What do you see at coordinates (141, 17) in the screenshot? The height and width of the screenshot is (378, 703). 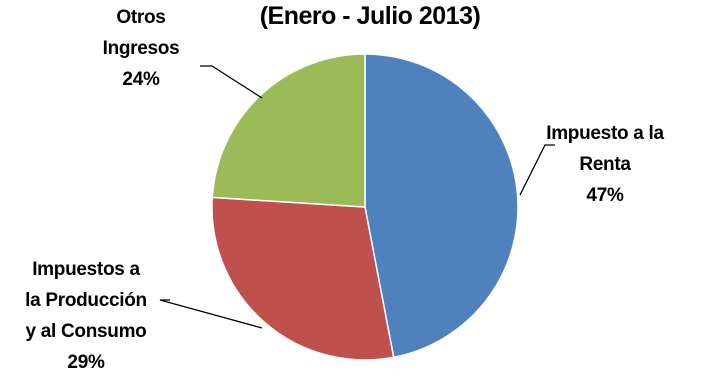 I see `slice-label-line: Otros` at bounding box center [141, 17].